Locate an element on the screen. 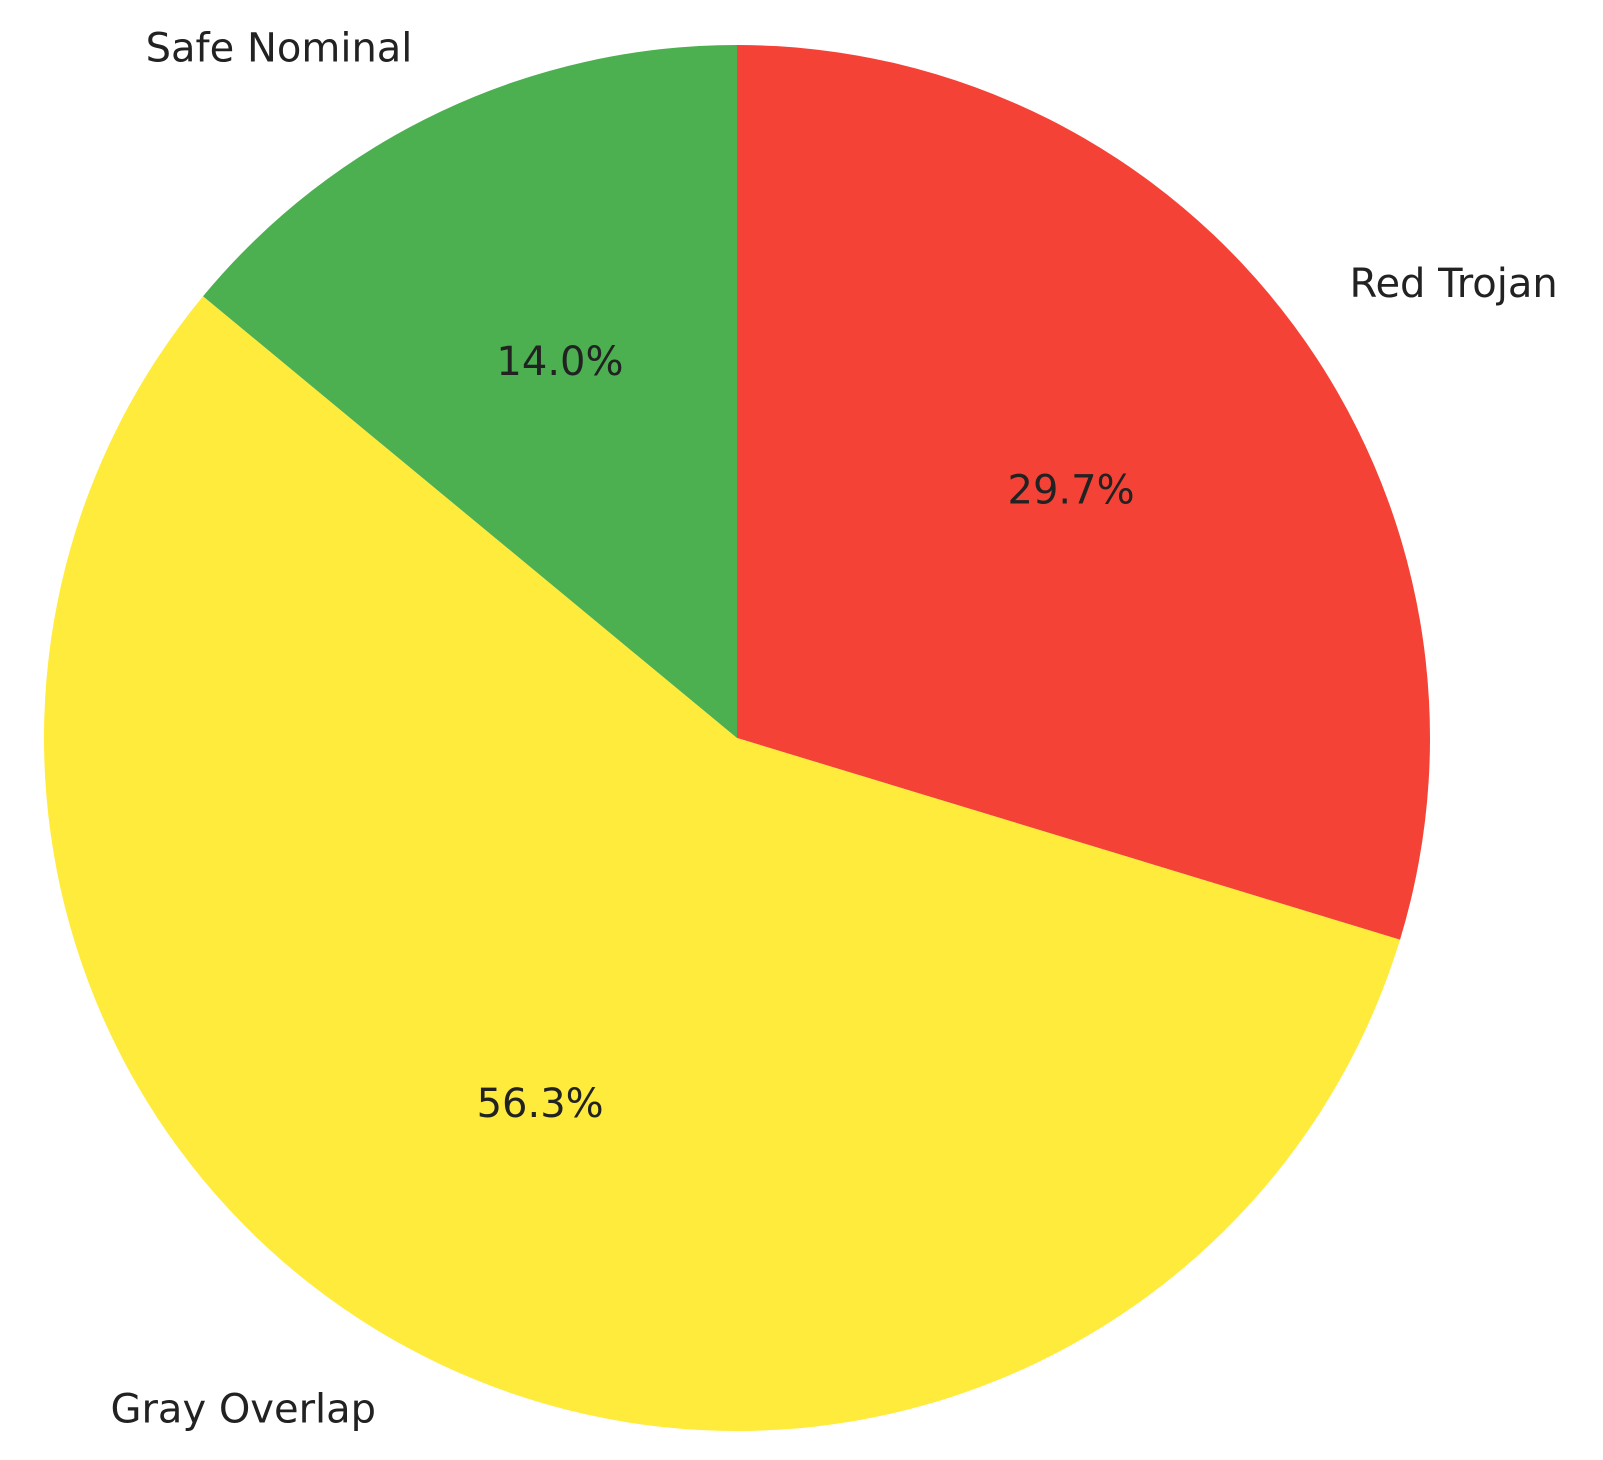 The width and height of the screenshot is (1603, 1460). slice-label-gray-overlap: Gray Overlap is located at coordinates (243, 1409).